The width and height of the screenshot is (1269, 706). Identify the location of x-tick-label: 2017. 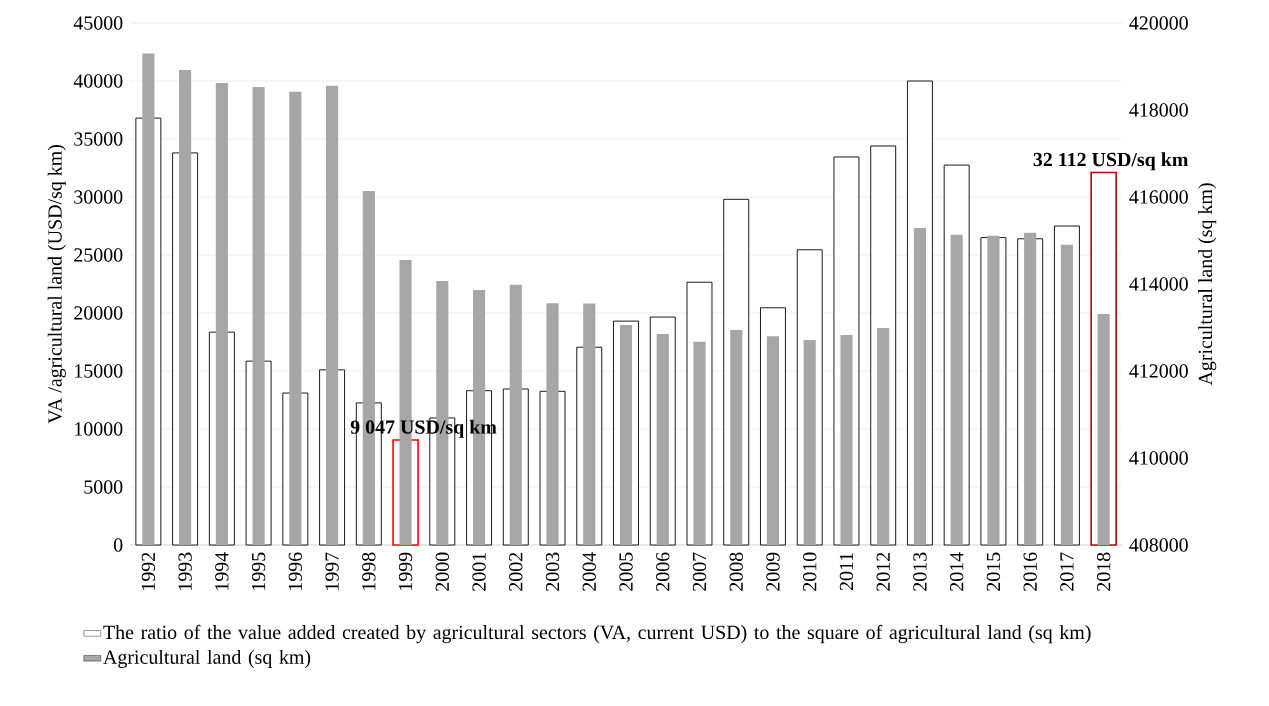
(1067, 571).